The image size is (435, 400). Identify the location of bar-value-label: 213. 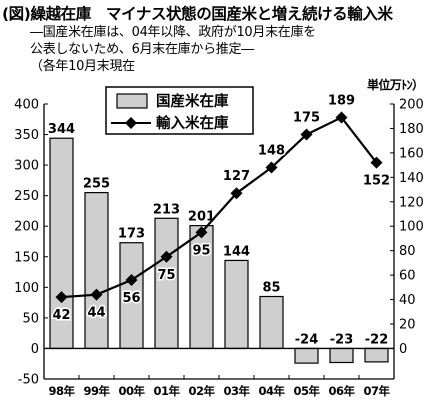
(166, 209).